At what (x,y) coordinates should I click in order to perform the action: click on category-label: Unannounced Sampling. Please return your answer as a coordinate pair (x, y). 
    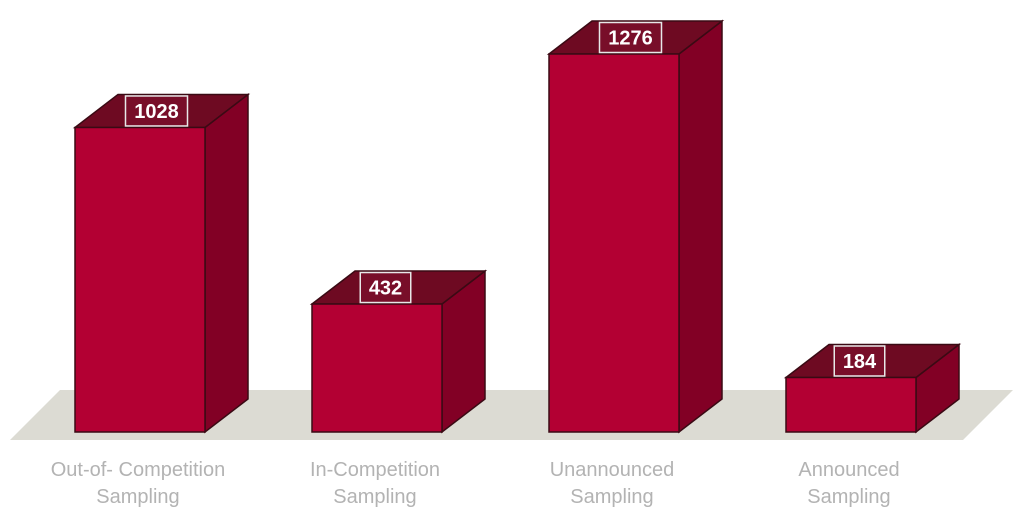
    Looking at the image, I should click on (612, 483).